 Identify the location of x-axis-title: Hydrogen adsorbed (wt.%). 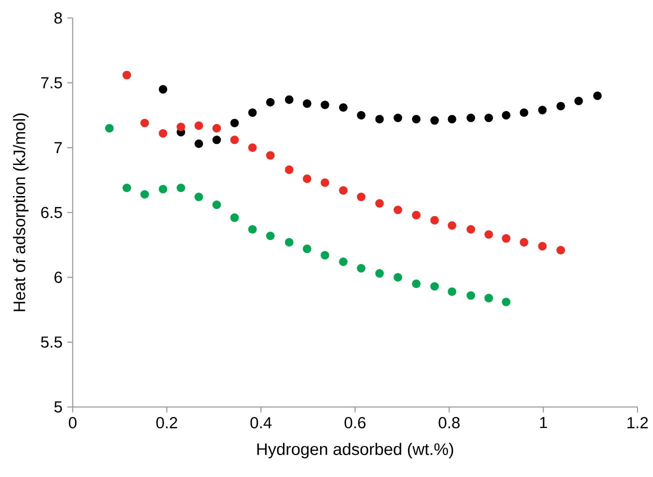
(355, 450).